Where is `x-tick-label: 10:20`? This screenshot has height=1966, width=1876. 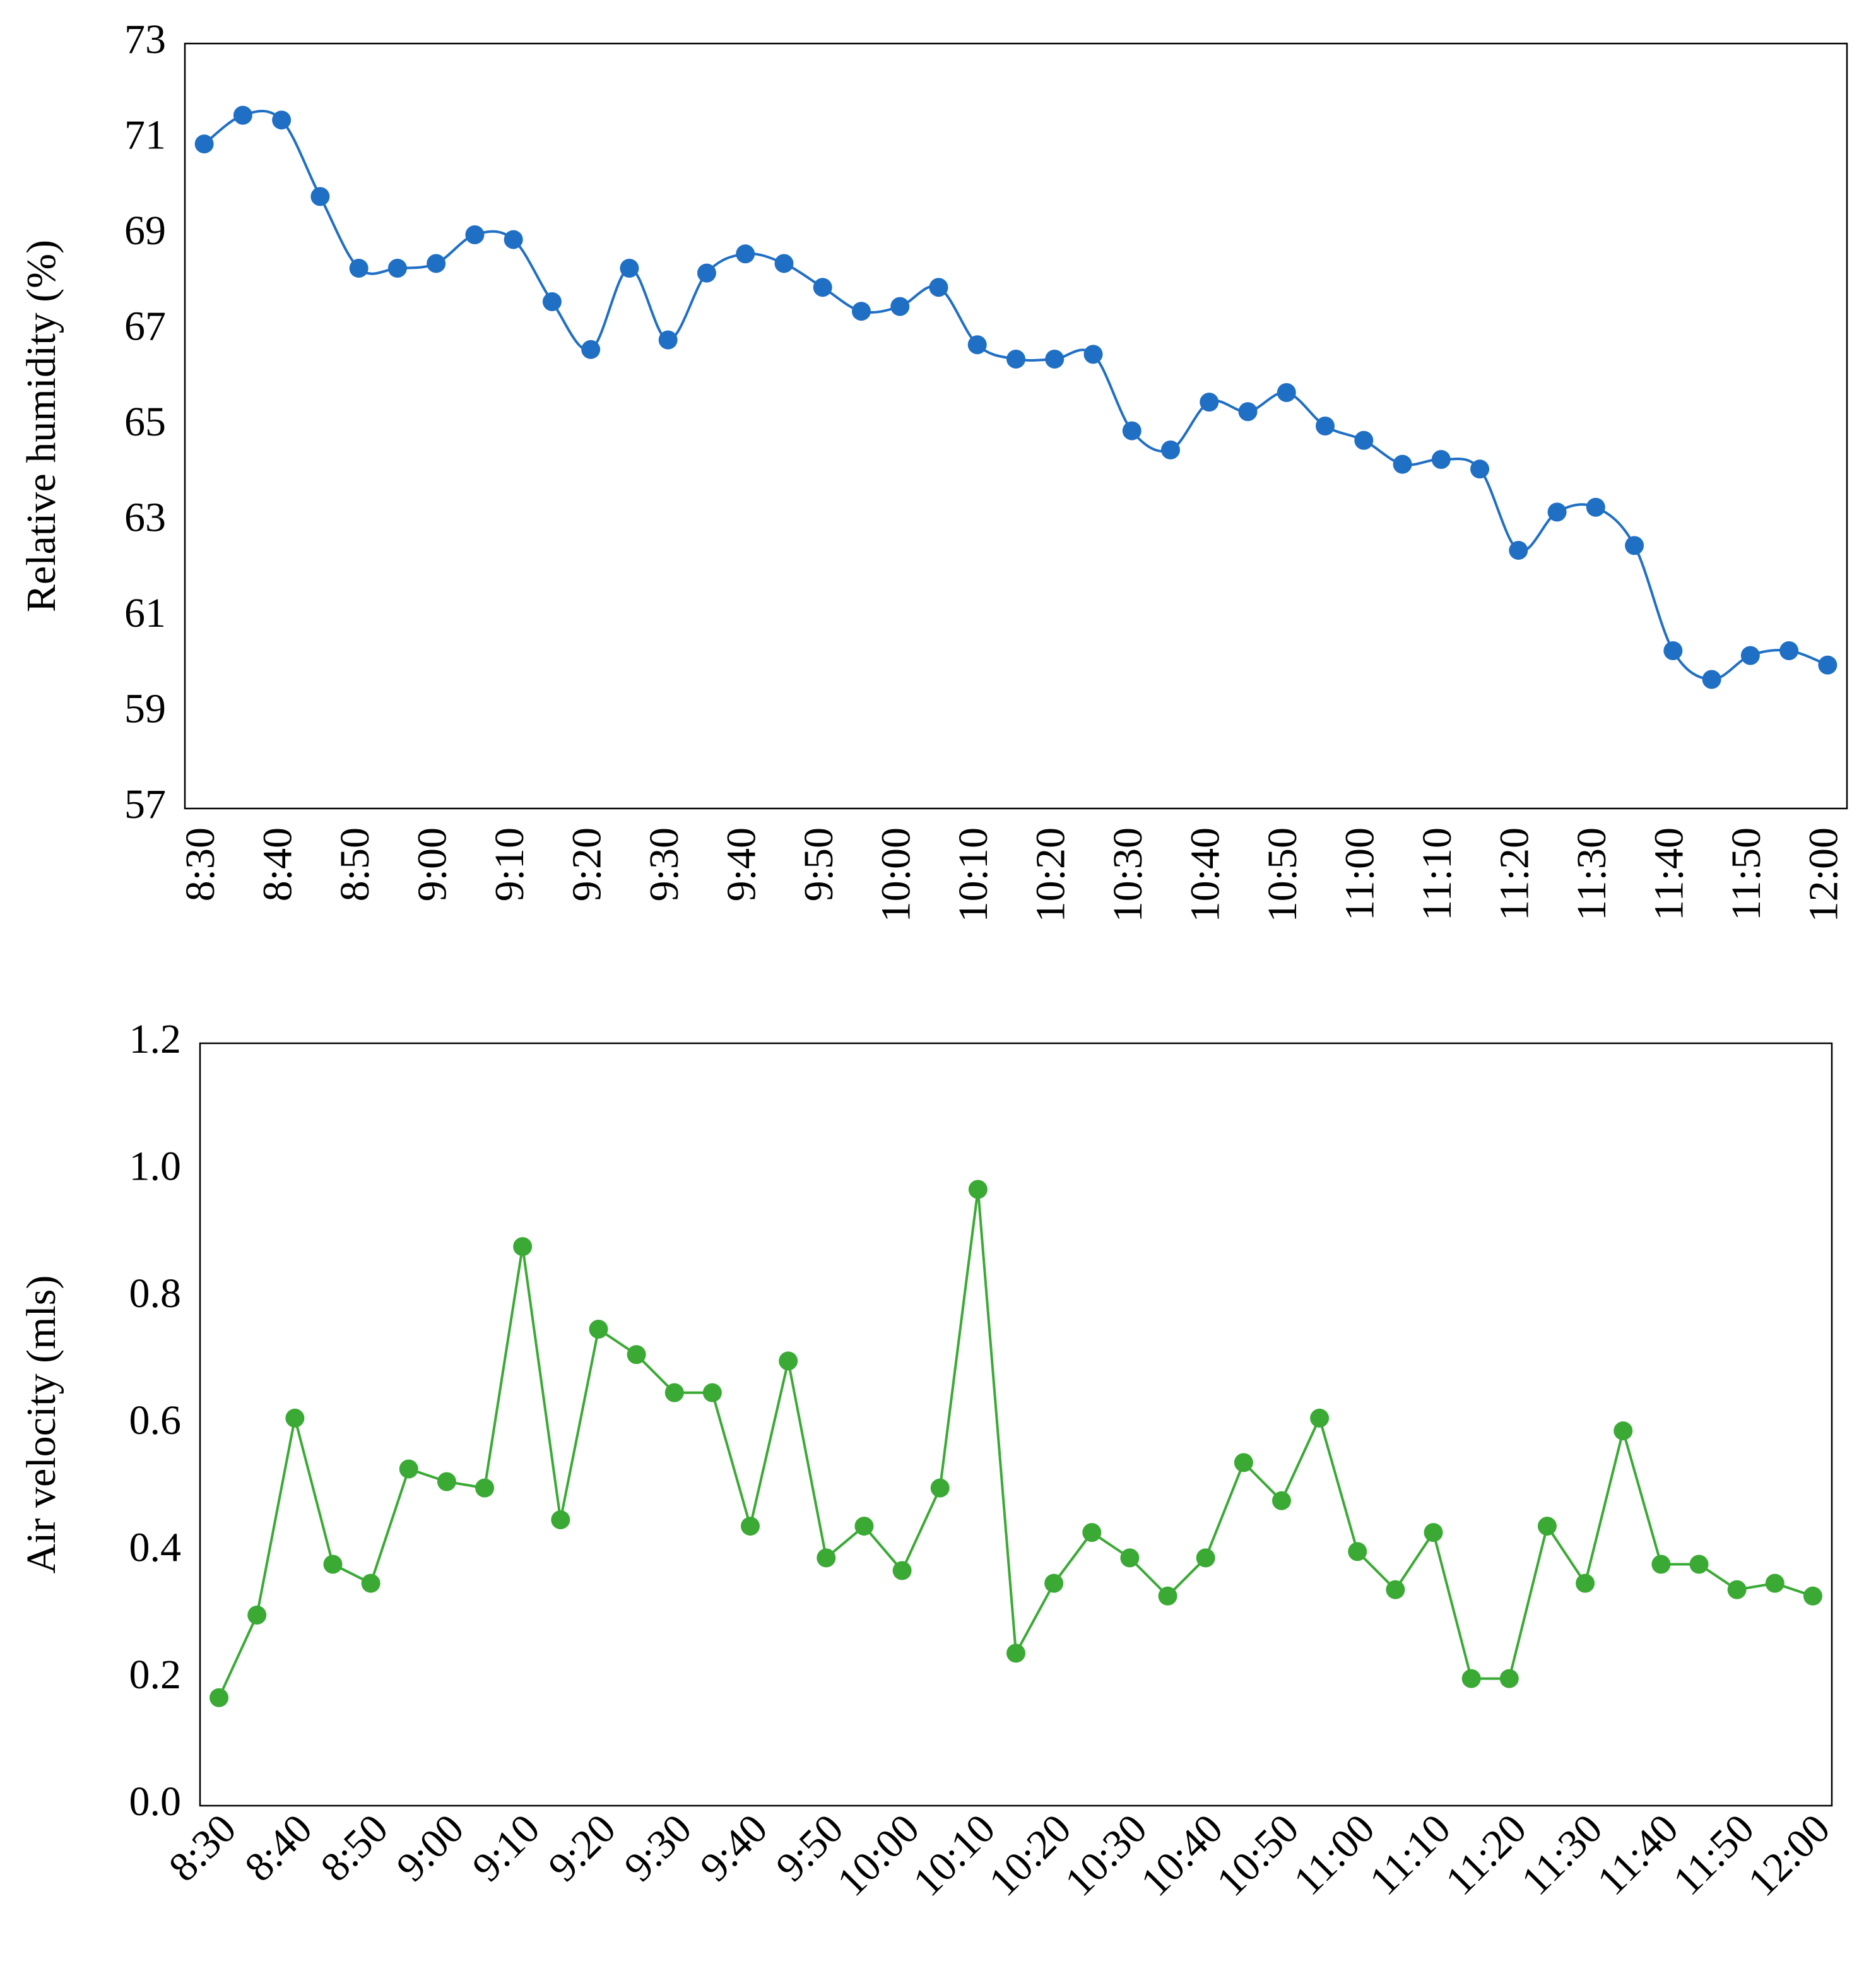 x-tick-label: 10:20 is located at coordinates (1050, 874).